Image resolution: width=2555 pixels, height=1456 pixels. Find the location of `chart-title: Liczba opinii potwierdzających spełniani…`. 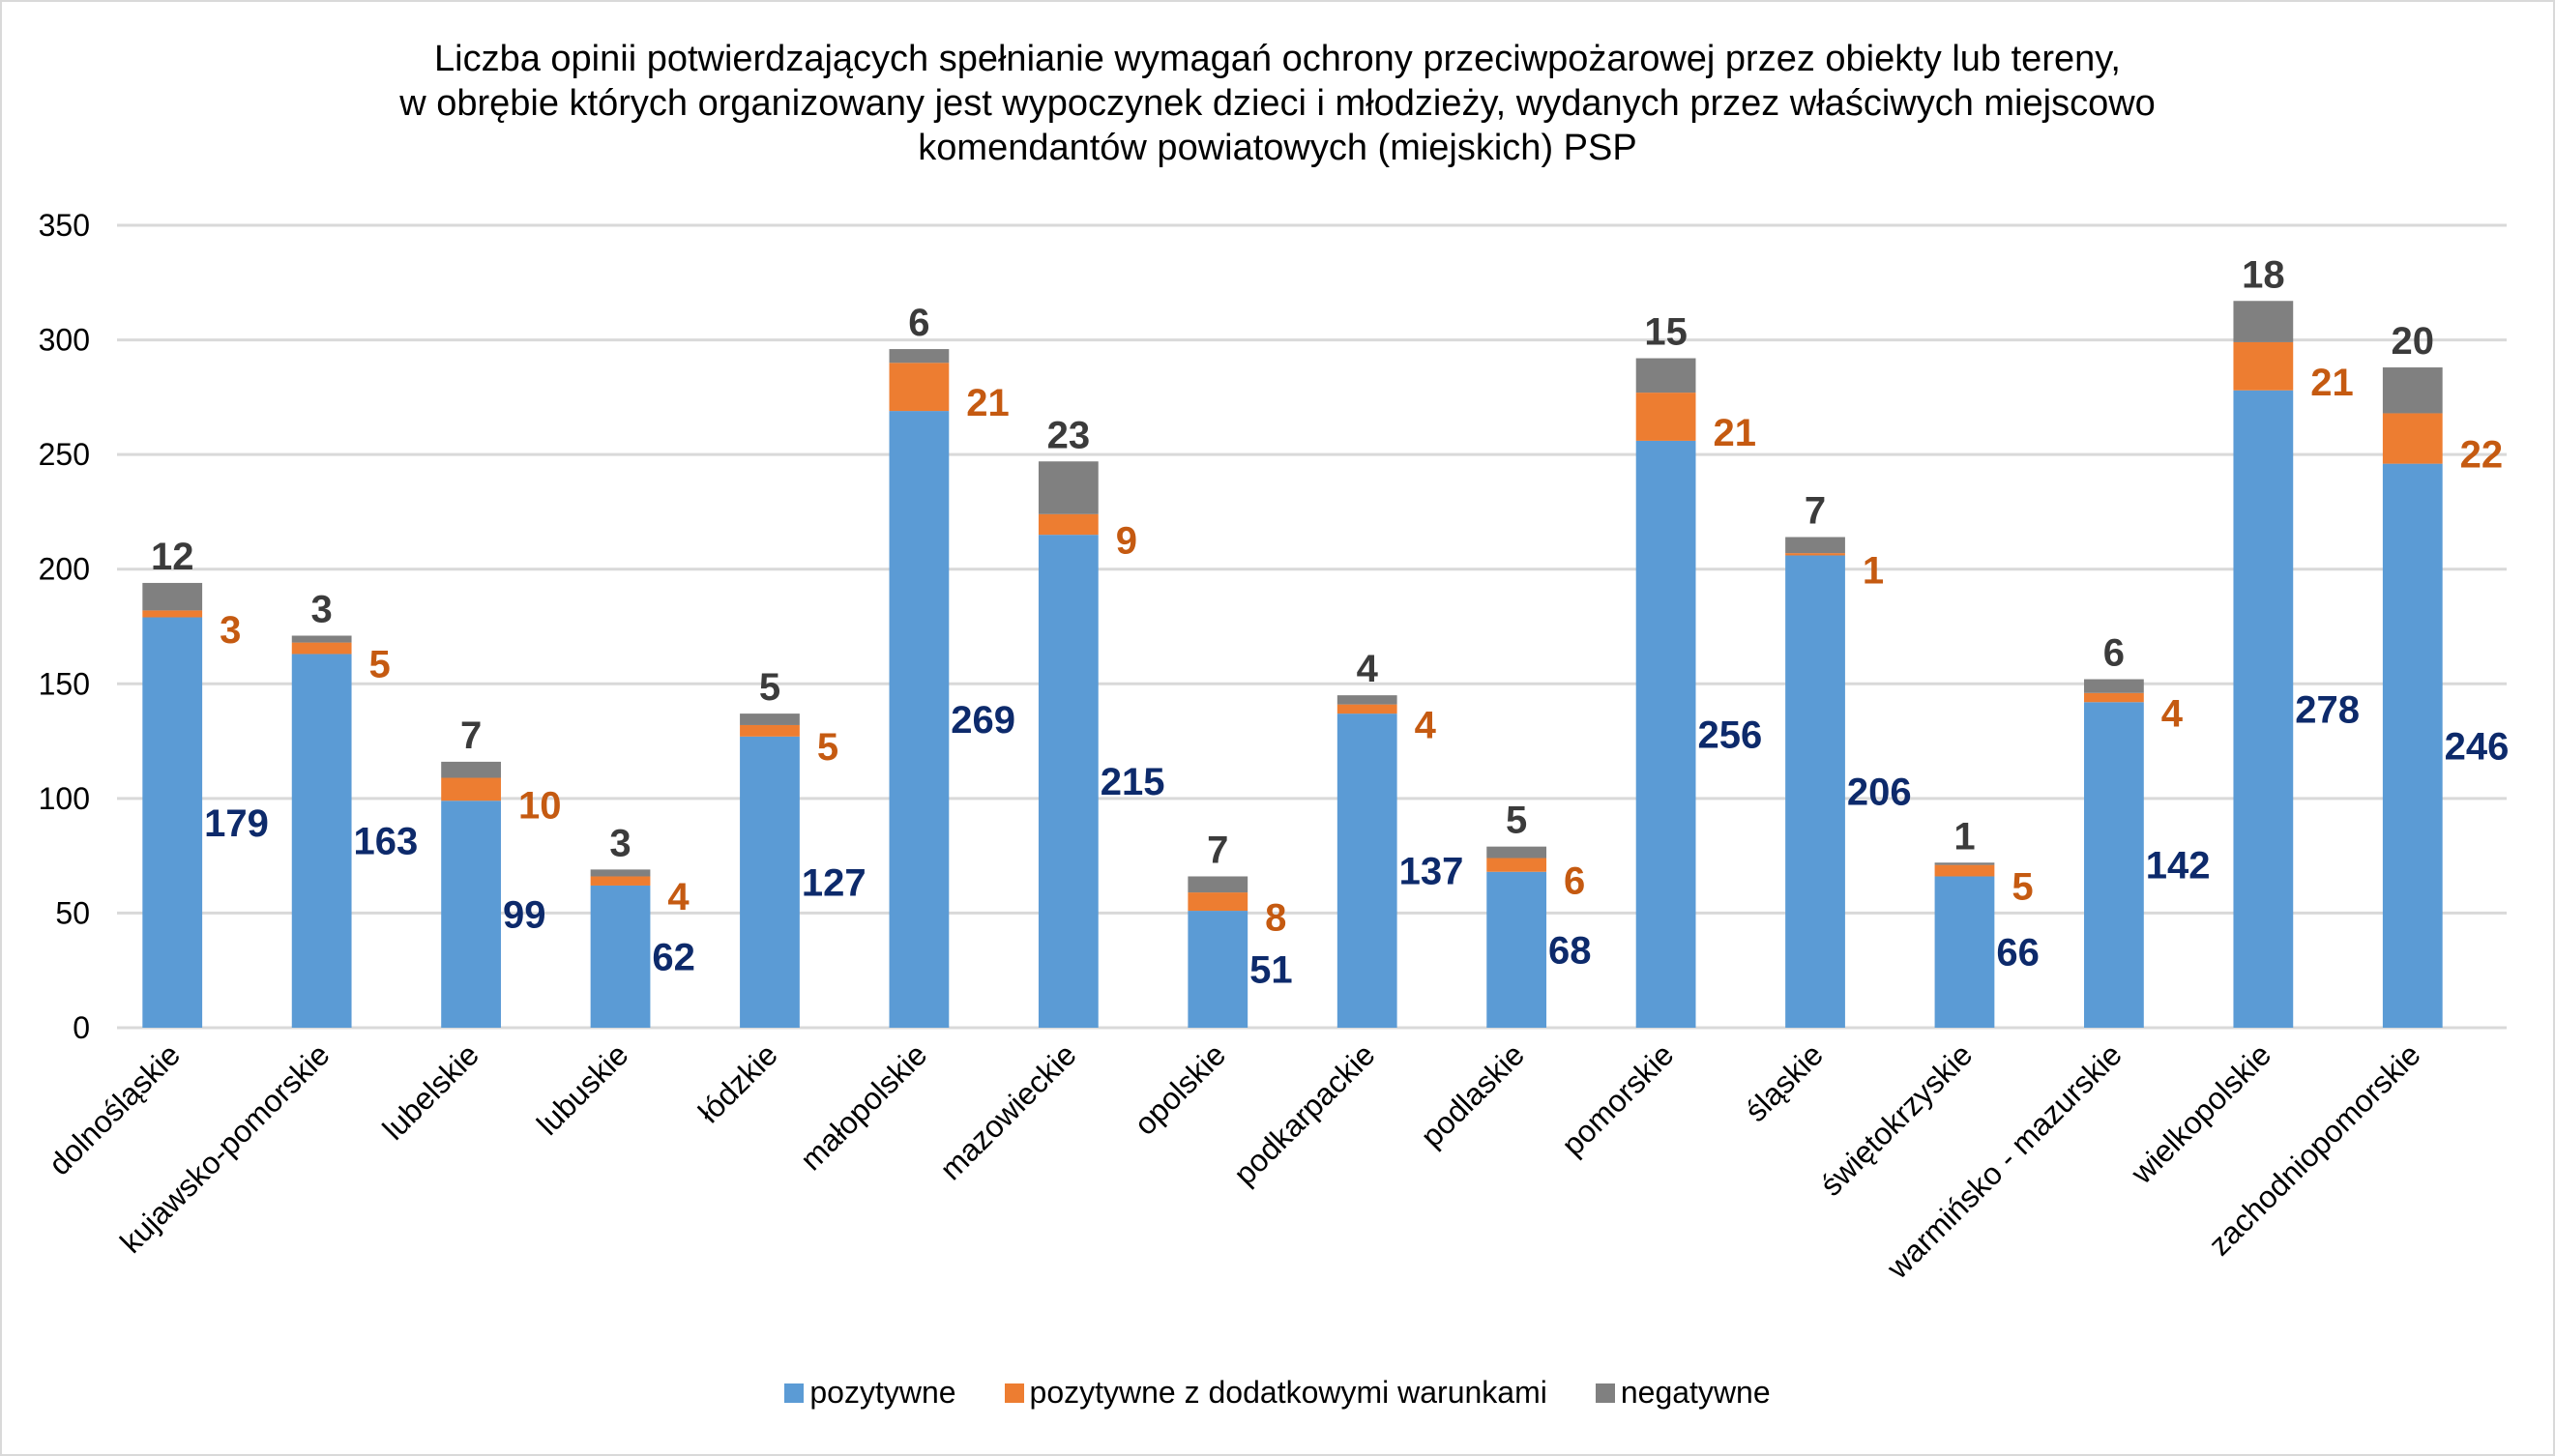

chart-title: Liczba opinii potwierdzających spełniani… is located at coordinates (1278, 104).